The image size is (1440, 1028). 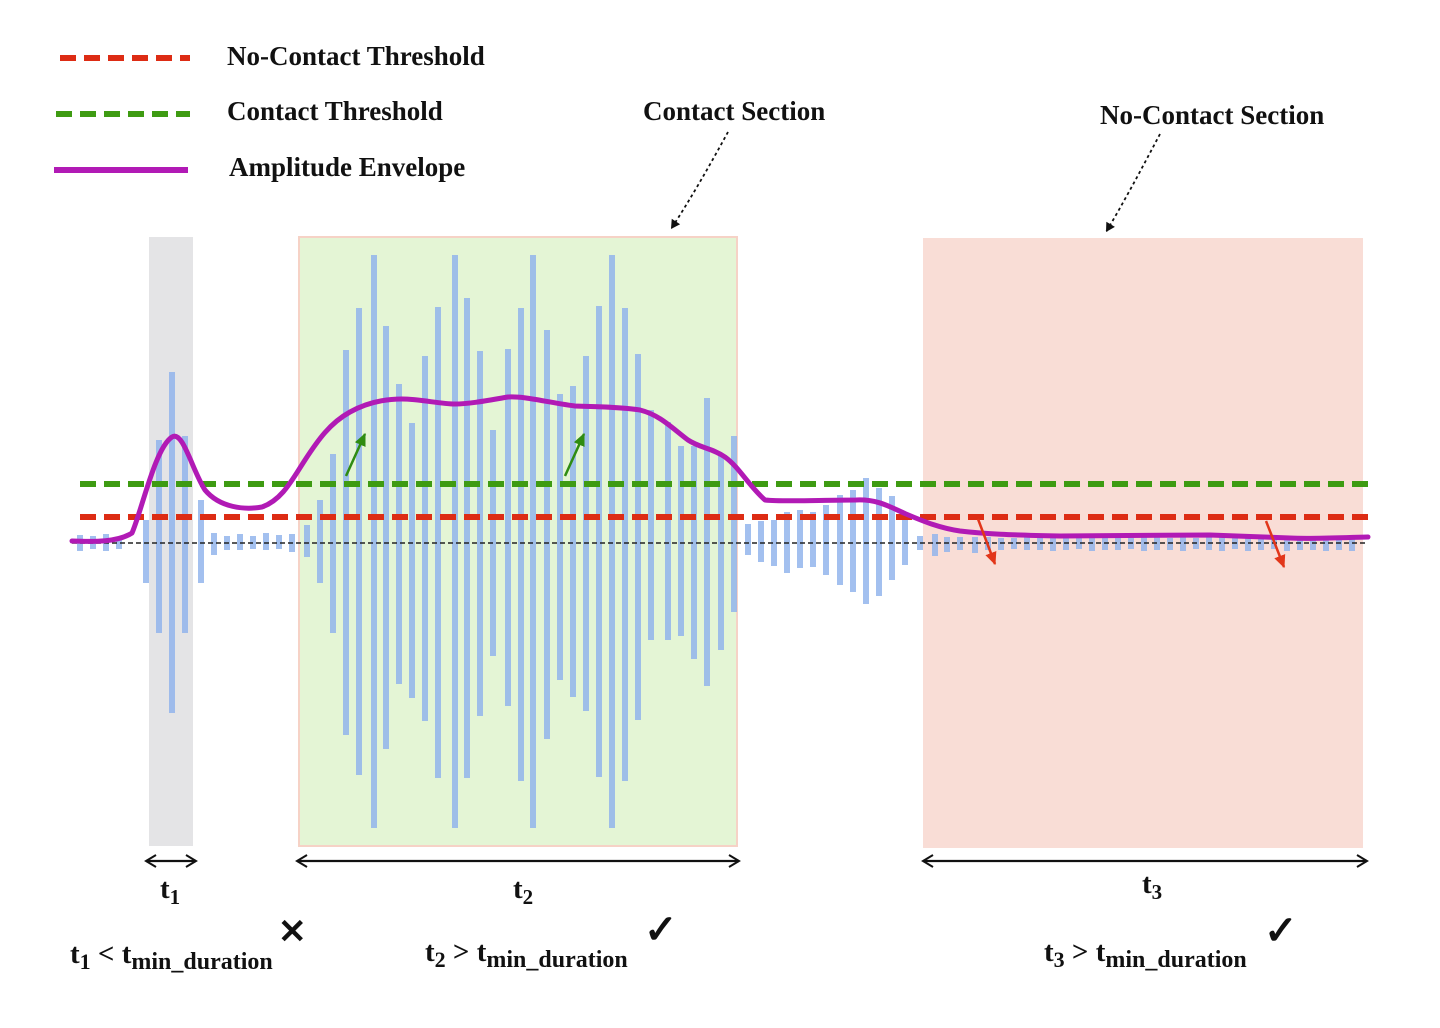 What do you see at coordinates (1133, 183) in the screenshot?
I see `no-contact-section-pointer` at bounding box center [1133, 183].